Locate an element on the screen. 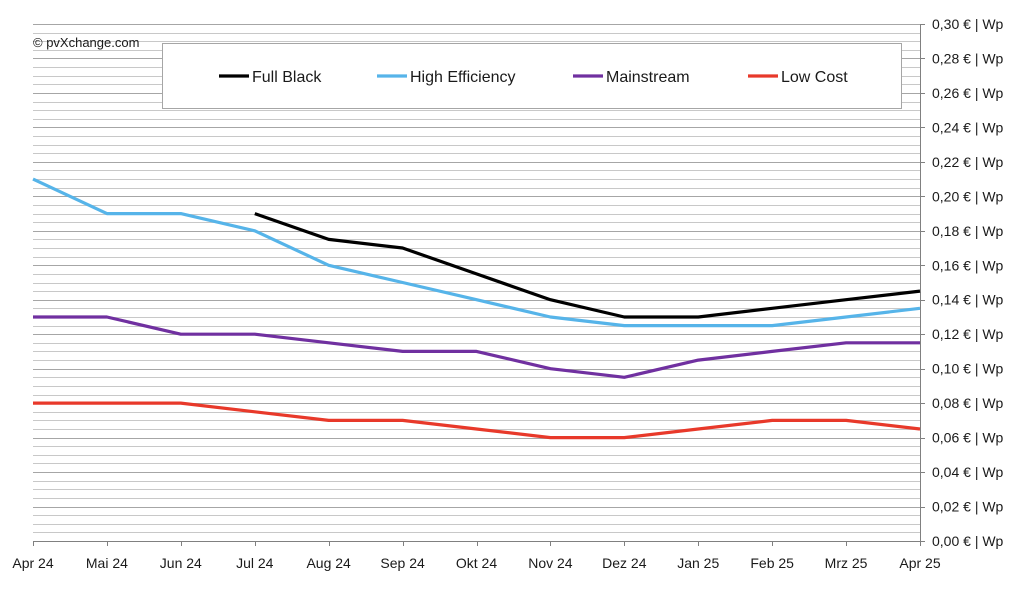 Image resolution: width=1024 pixels, height=594 pixels. legend-label-full-black: Full Black is located at coordinates (287, 77).